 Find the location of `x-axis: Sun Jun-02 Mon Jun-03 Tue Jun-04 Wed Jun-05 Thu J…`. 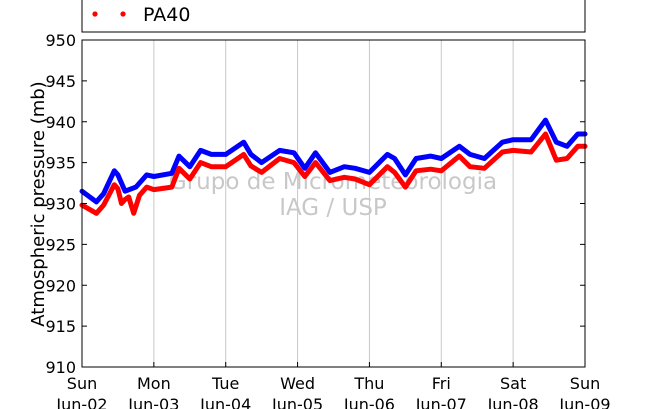

x-axis: Sun Jun-02 Mon Jun-03 Tue Jun-04 Wed Jun-05 Thu J… is located at coordinates (333, 385).